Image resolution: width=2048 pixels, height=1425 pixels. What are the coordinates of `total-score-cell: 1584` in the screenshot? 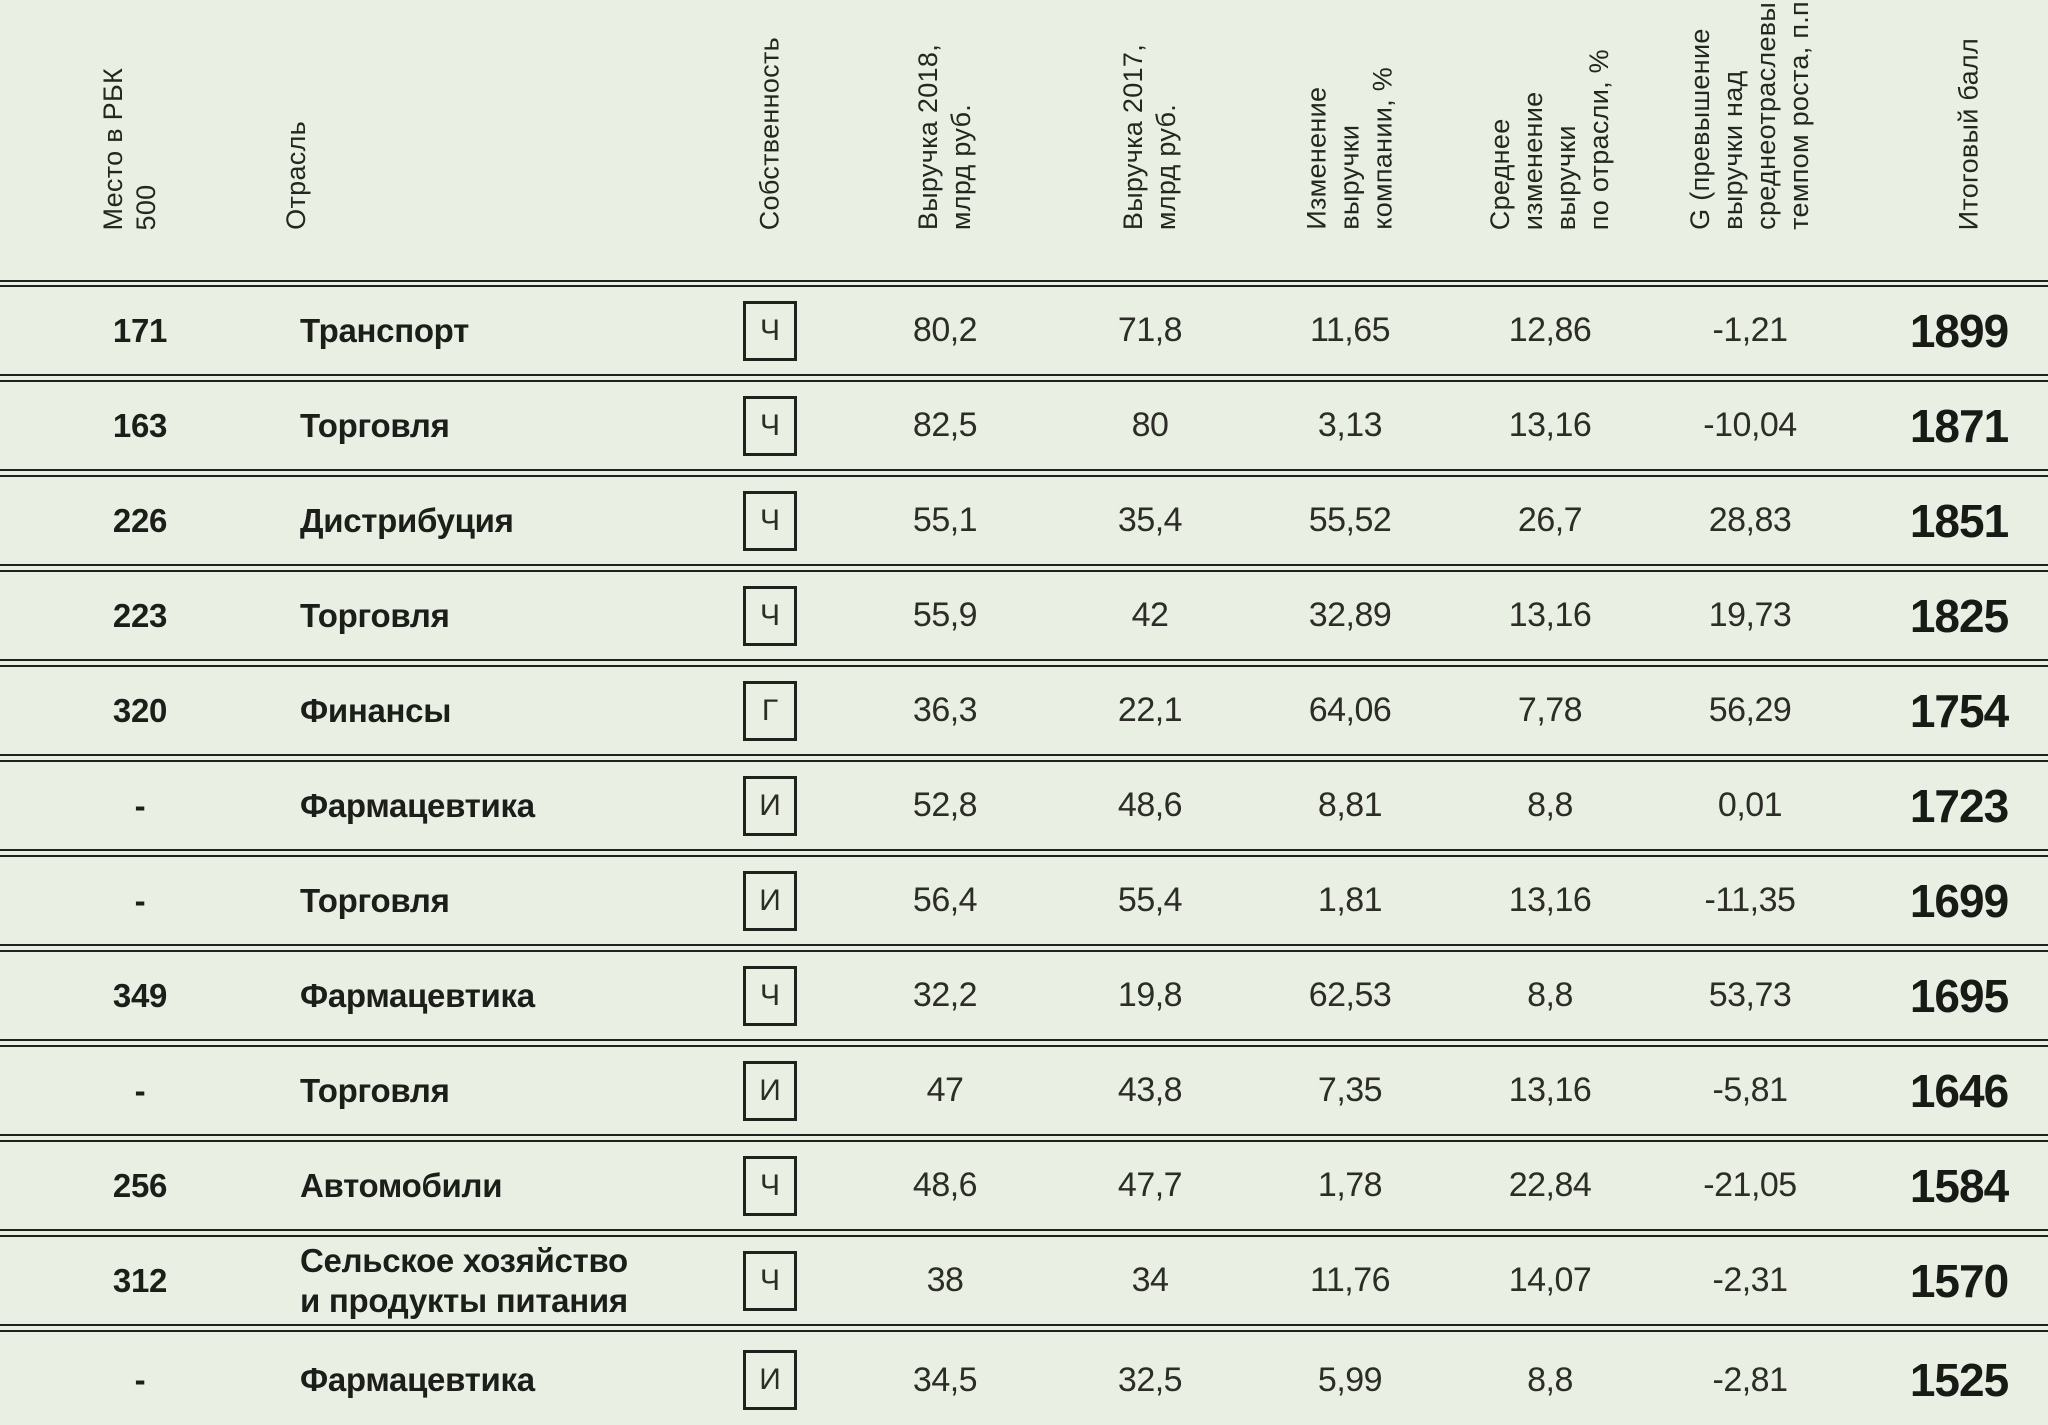 It's located at (1959, 1185).